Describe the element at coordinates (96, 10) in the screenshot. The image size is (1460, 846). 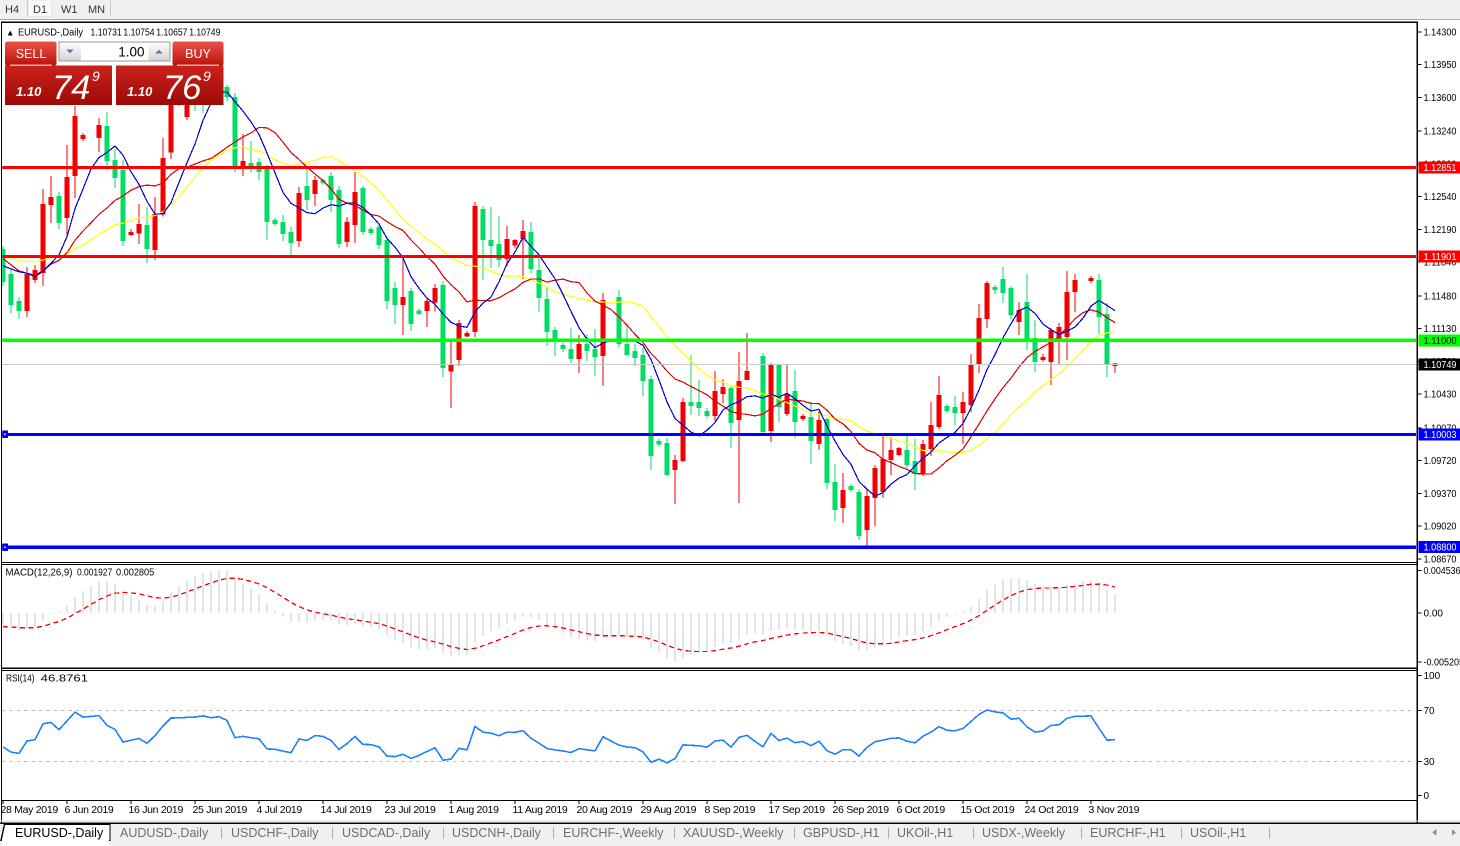
I see `svg-text: MN` at that location.